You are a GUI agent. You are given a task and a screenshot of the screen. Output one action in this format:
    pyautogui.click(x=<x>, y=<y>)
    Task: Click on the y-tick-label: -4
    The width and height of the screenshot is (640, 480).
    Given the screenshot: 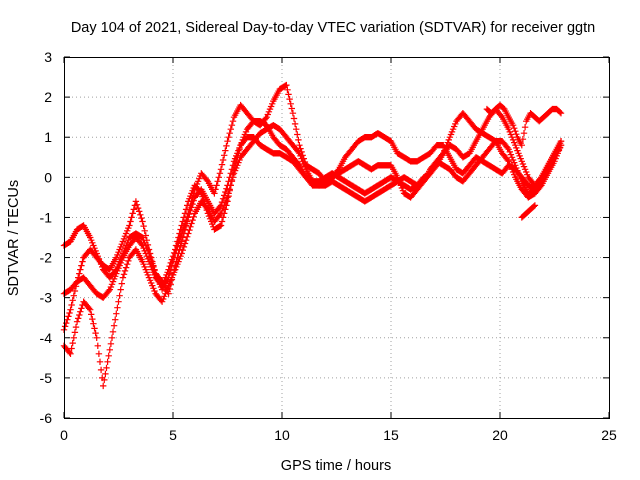 What is the action you would take?
    pyautogui.click(x=46, y=338)
    